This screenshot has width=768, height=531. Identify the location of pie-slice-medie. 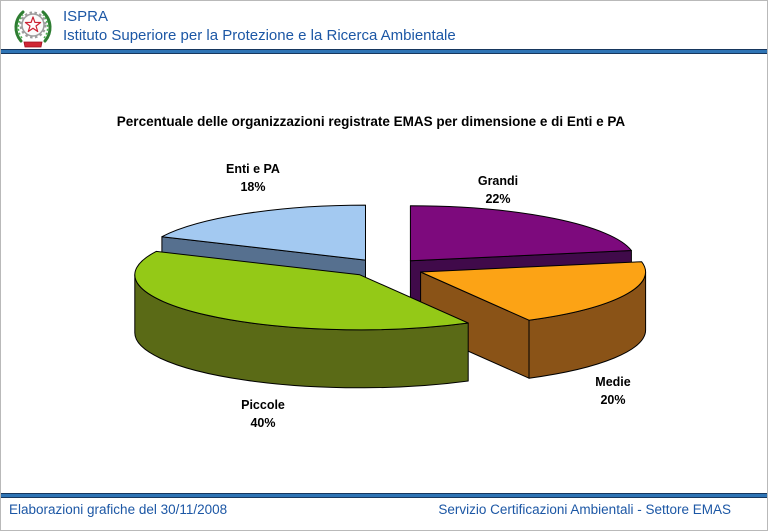
(533, 320).